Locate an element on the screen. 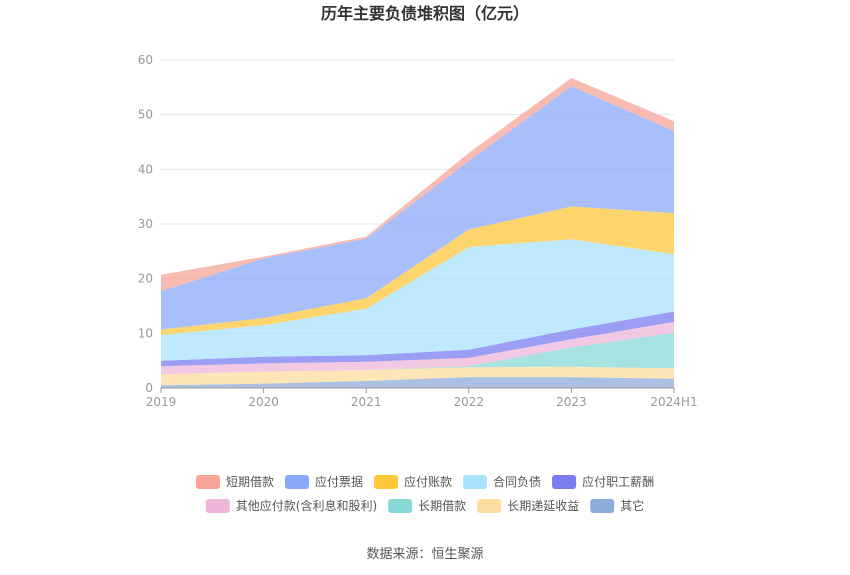 Image resolution: width=850 pixels, height=575 pixels. legend-label: 应付账款 is located at coordinates (428, 481).